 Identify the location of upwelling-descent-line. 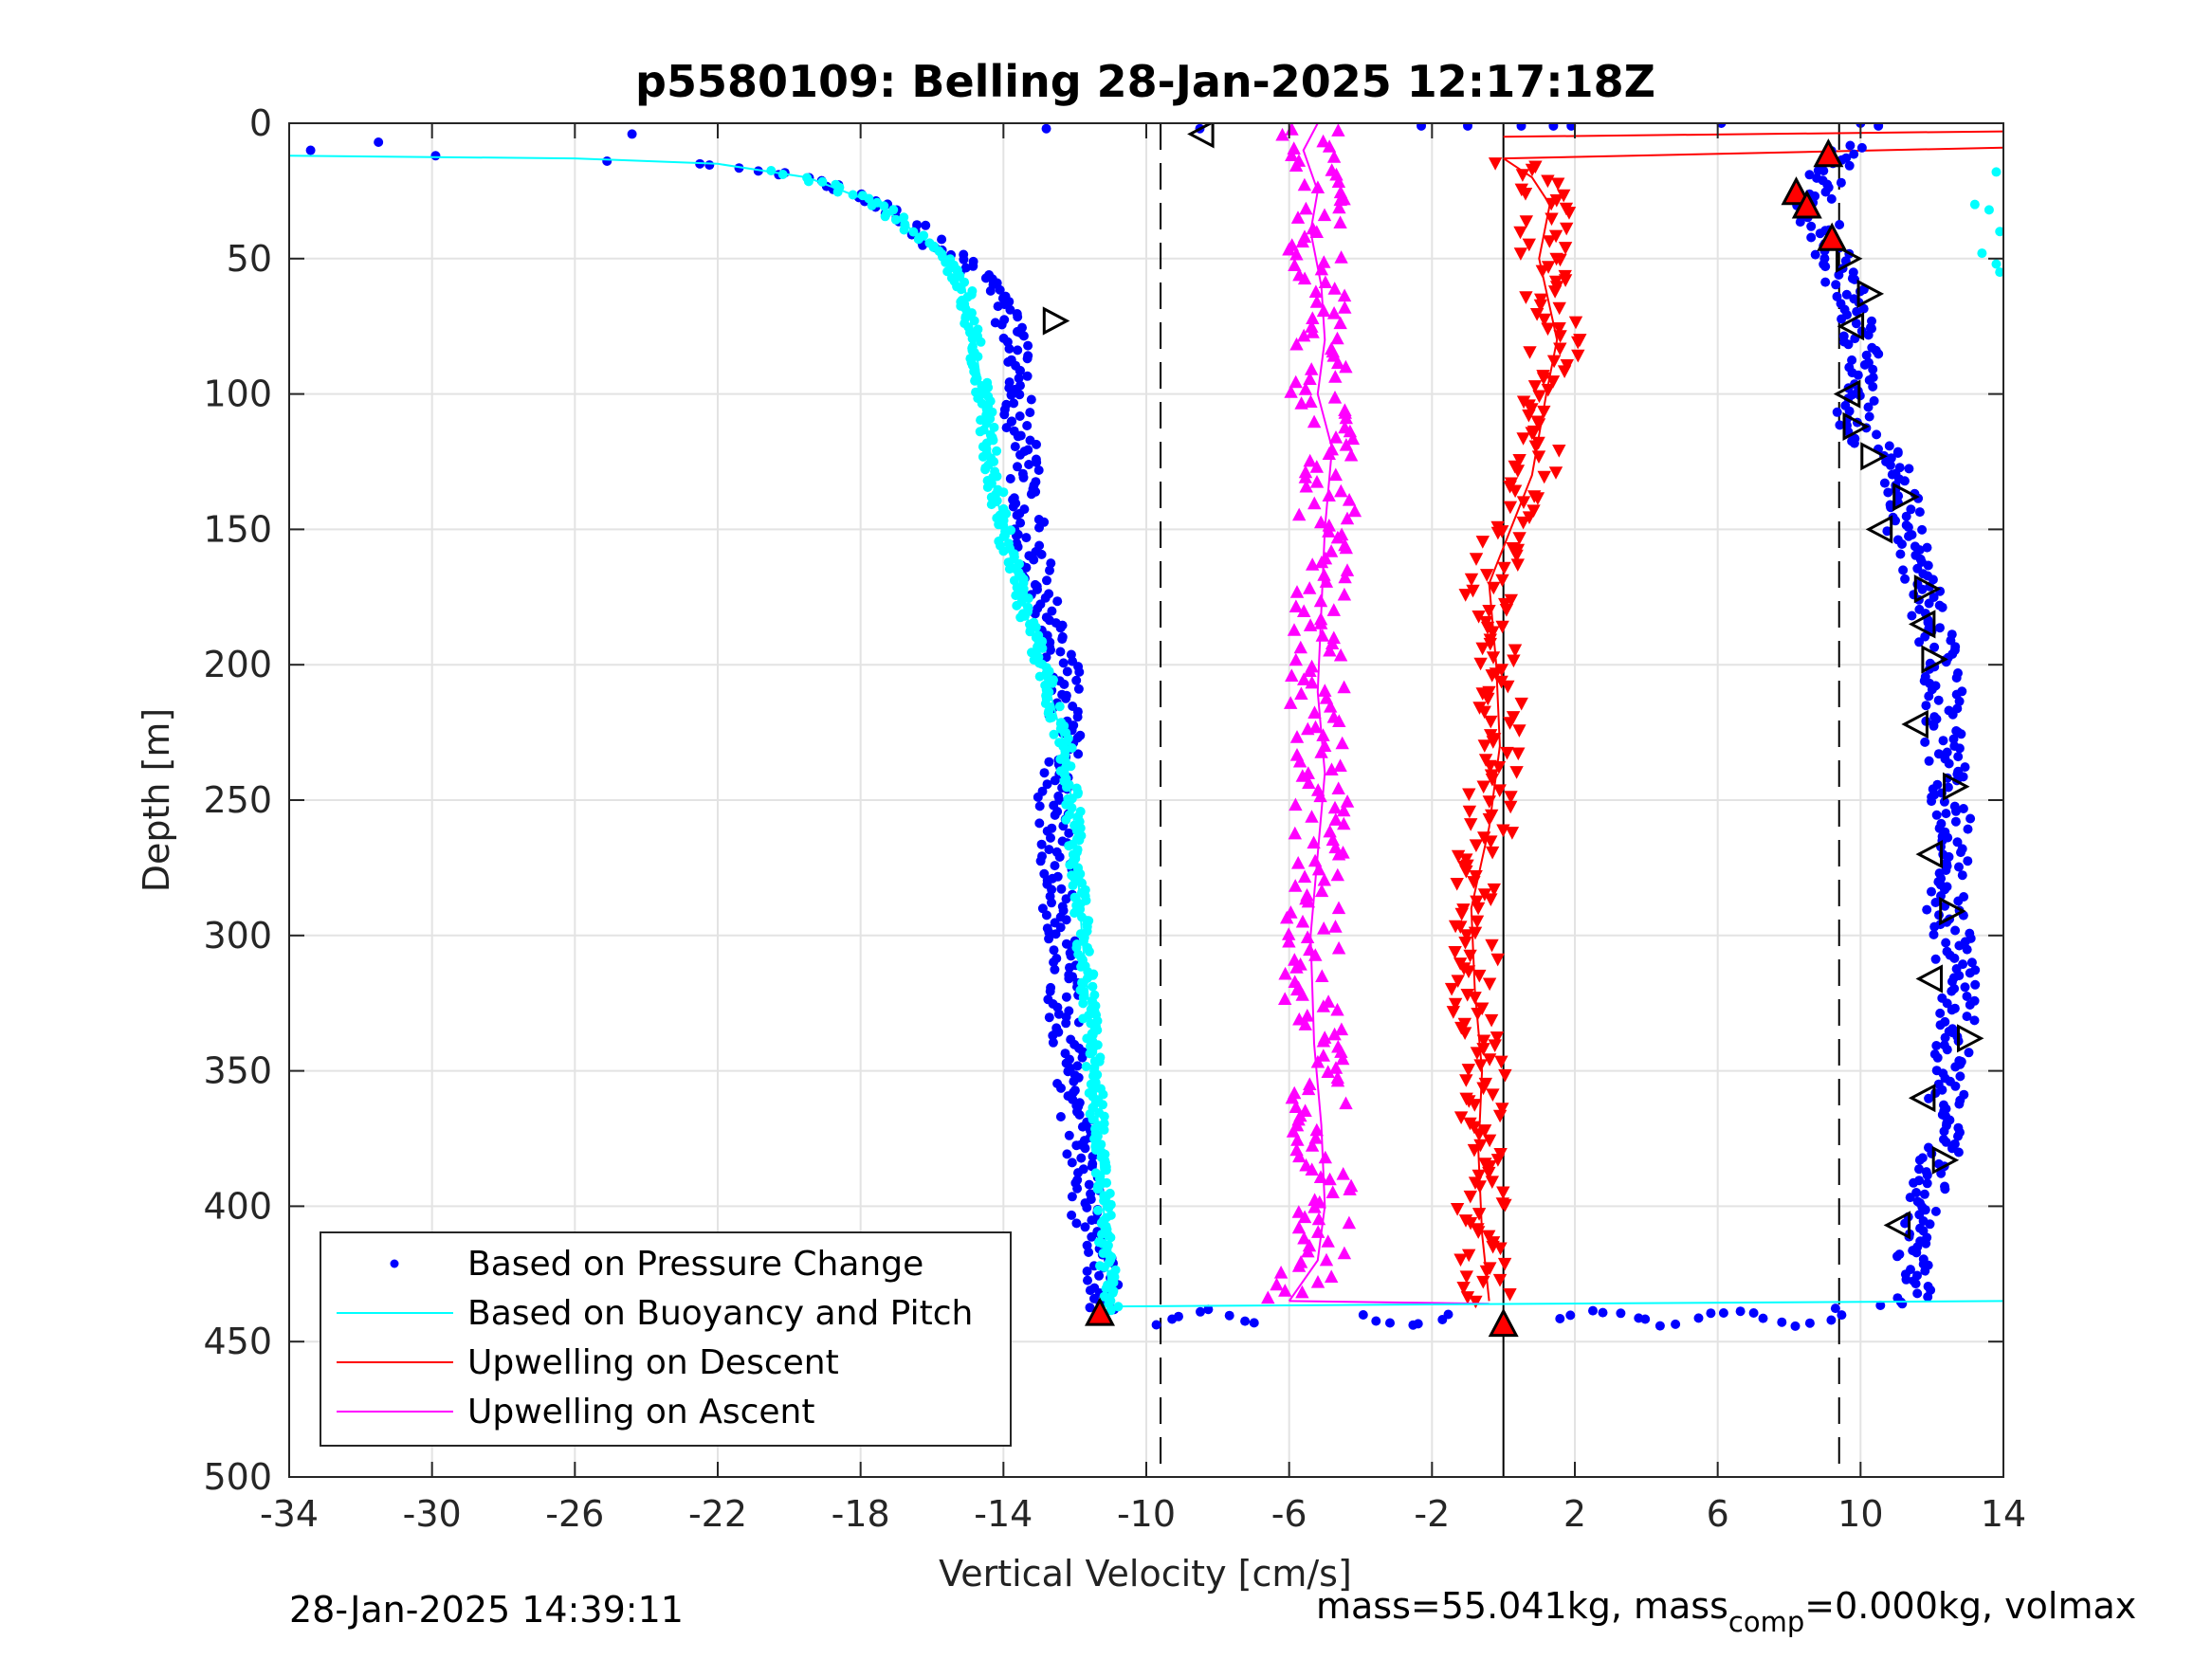
(1753, 134).